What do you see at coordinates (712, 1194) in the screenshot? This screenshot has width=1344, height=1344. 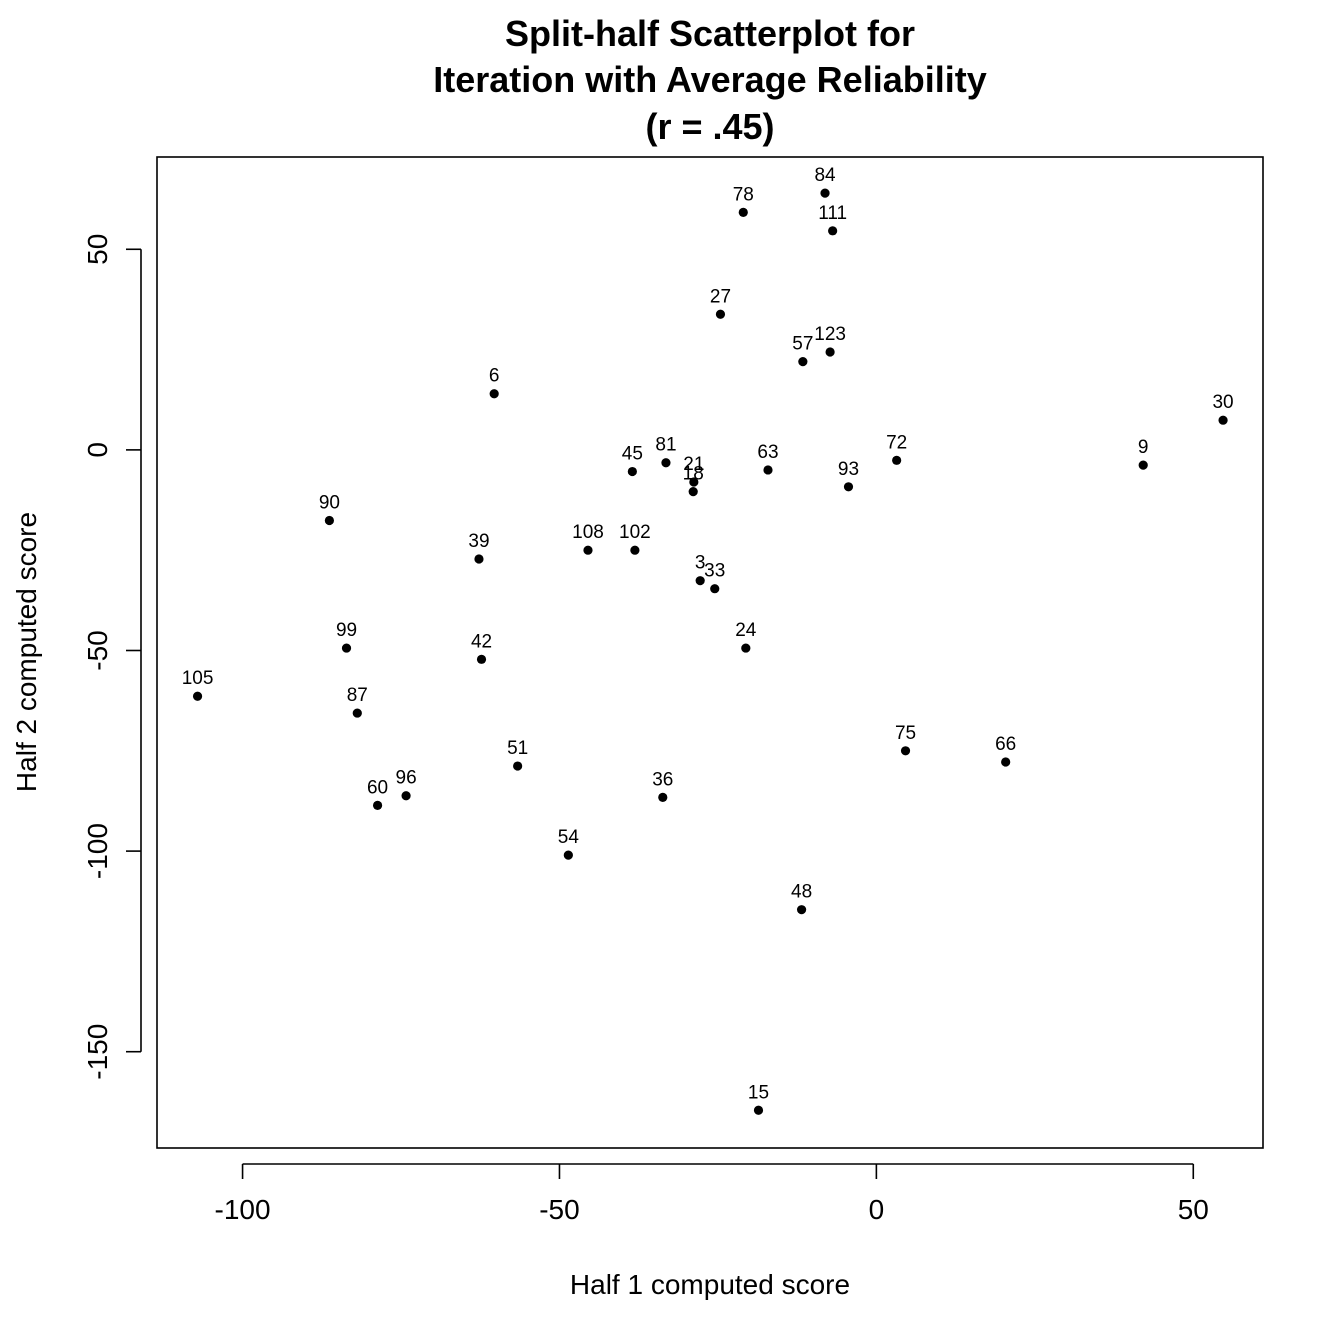 I see `x-axis: -100 -50 0 50` at bounding box center [712, 1194].